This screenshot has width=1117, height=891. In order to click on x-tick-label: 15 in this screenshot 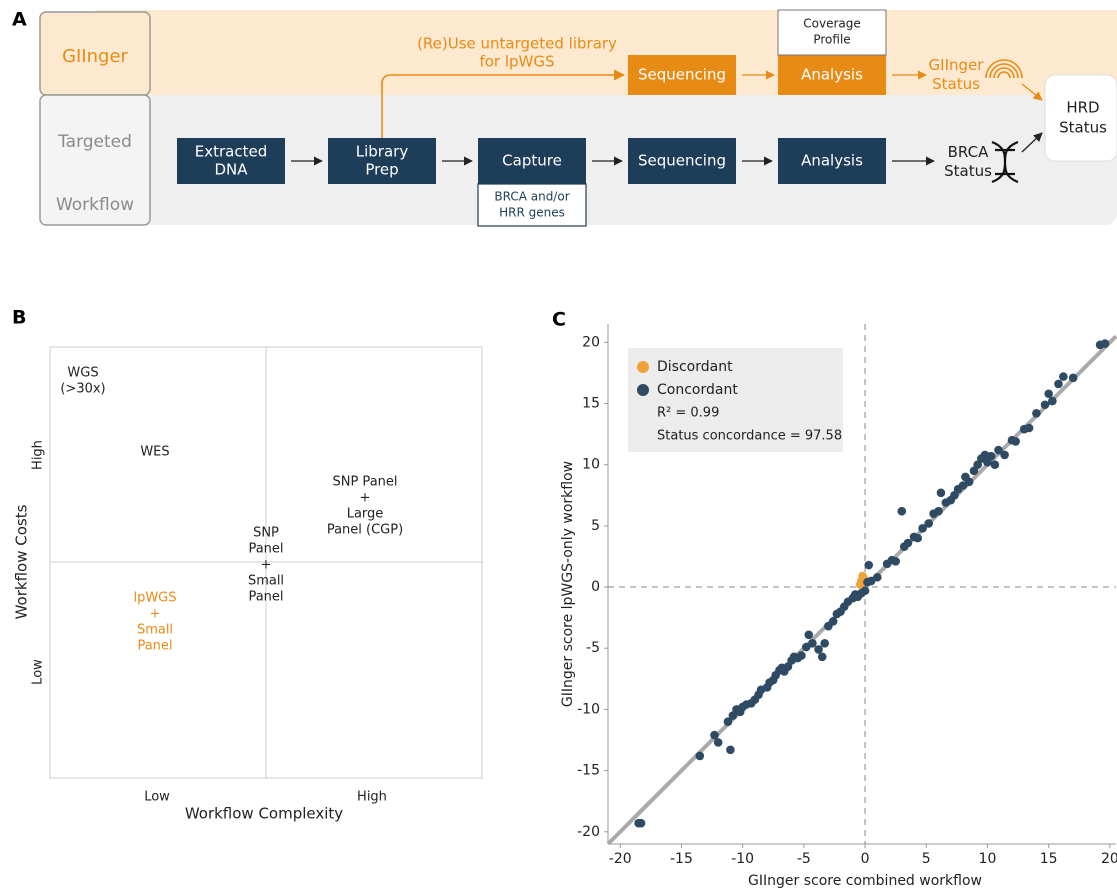, I will do `click(1049, 859)`.